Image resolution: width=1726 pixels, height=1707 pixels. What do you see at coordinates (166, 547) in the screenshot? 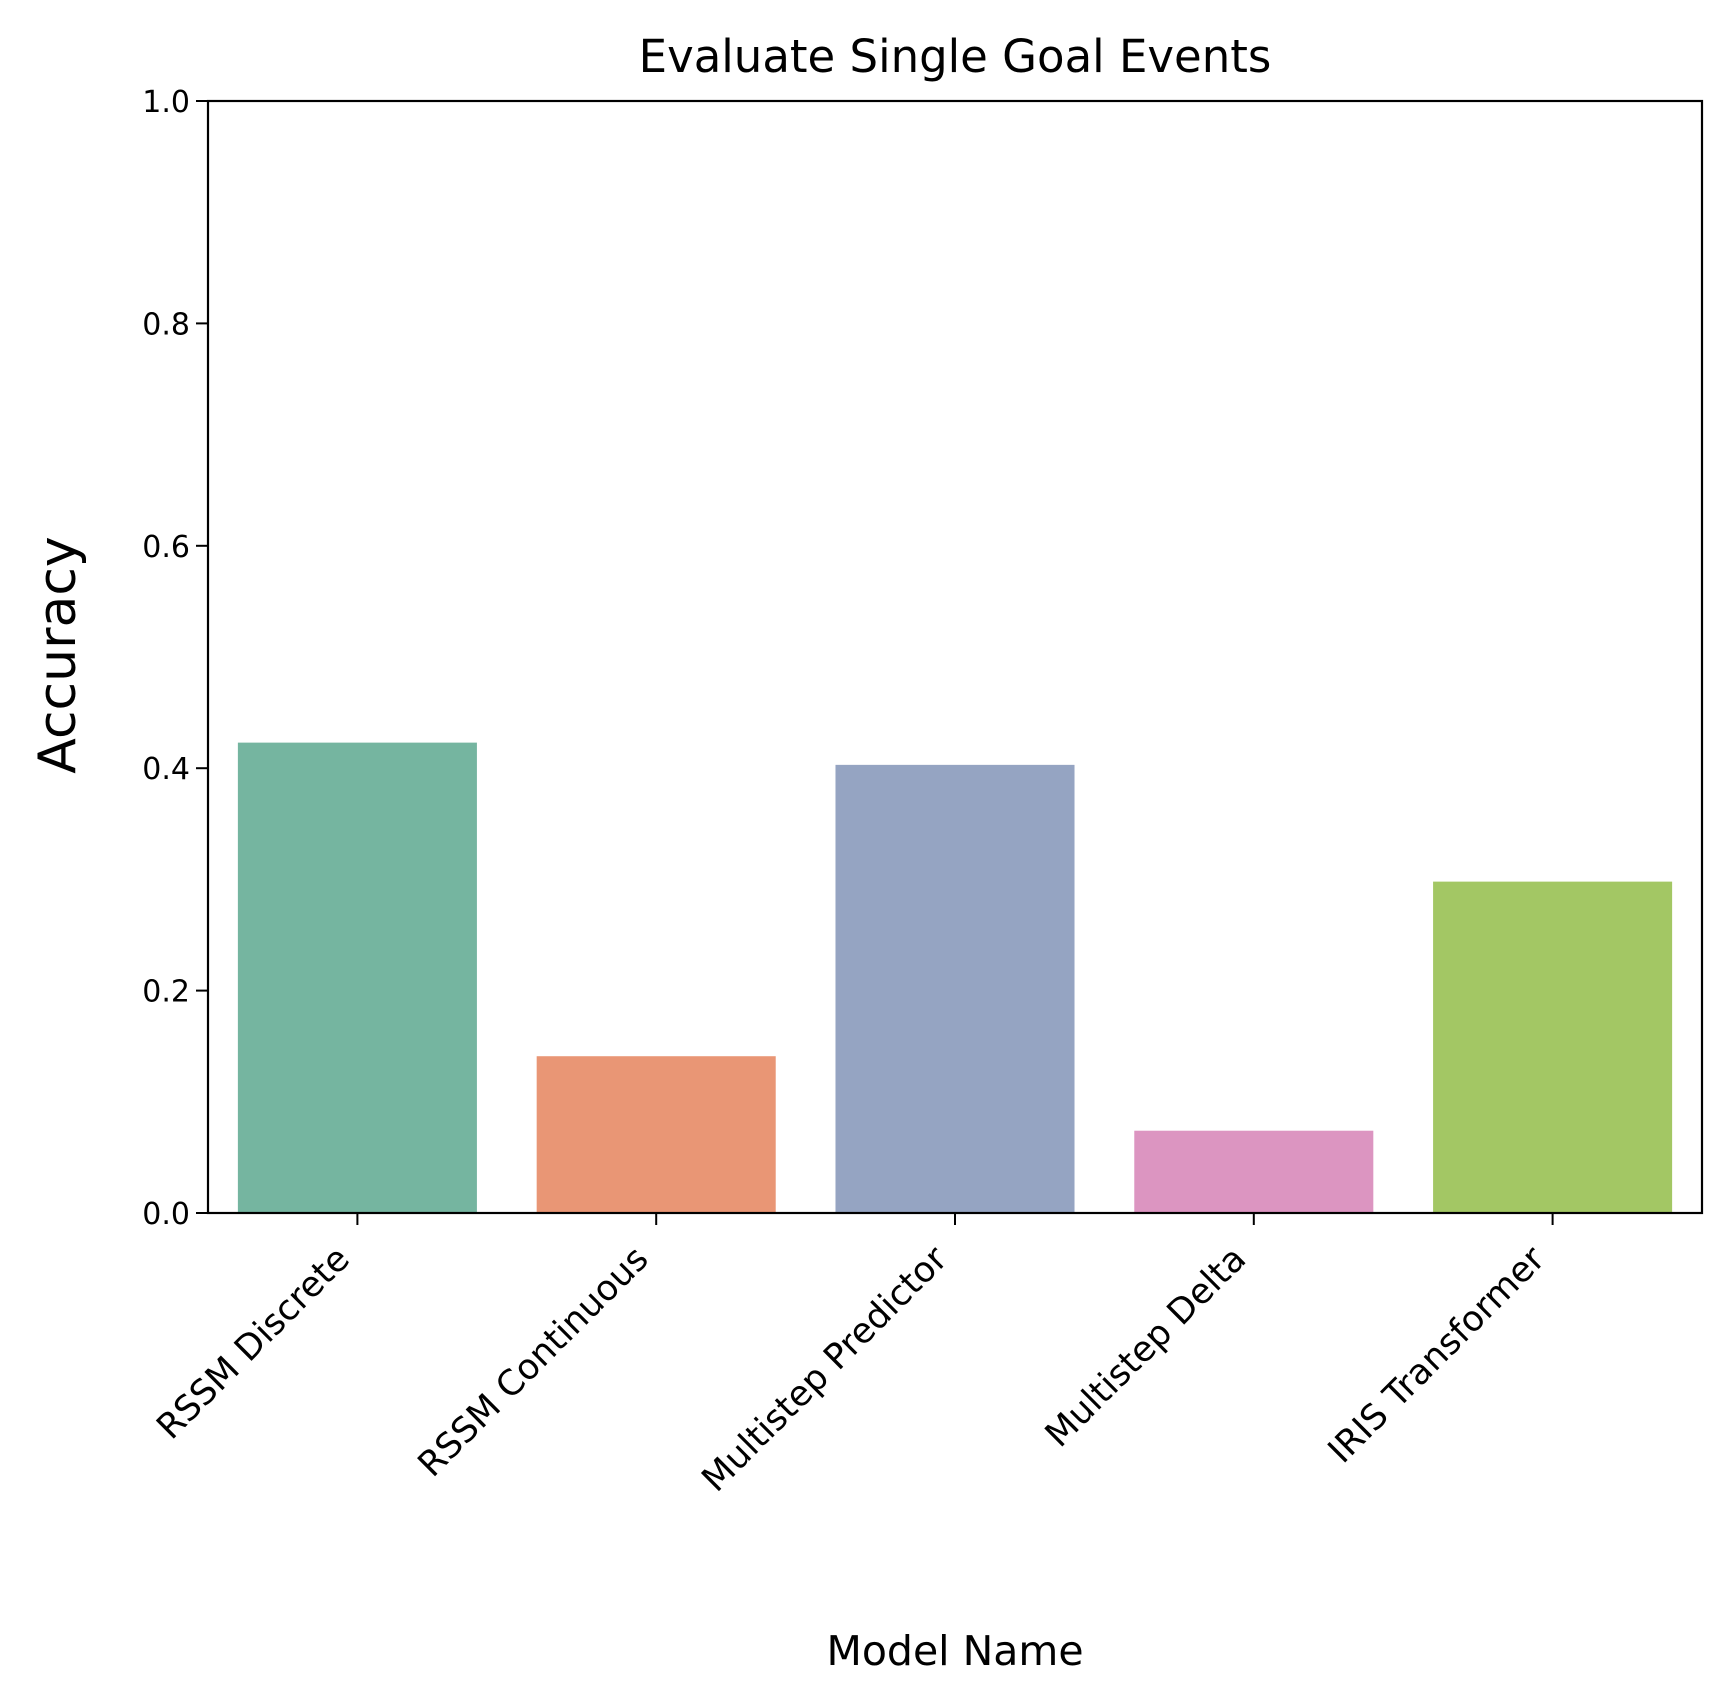
I see `y-tick-label: 0.6` at bounding box center [166, 547].